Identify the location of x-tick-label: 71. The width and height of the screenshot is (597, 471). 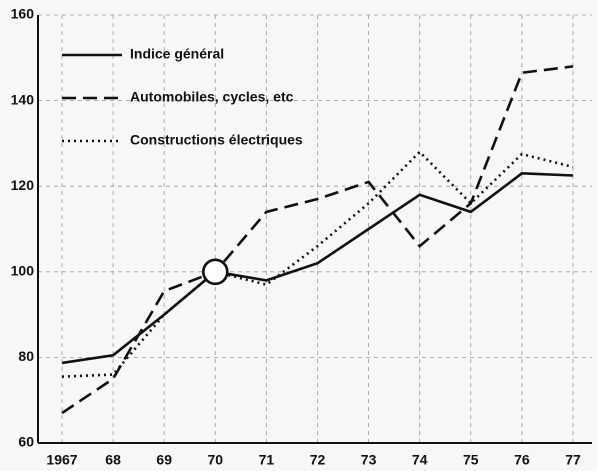
(267, 460).